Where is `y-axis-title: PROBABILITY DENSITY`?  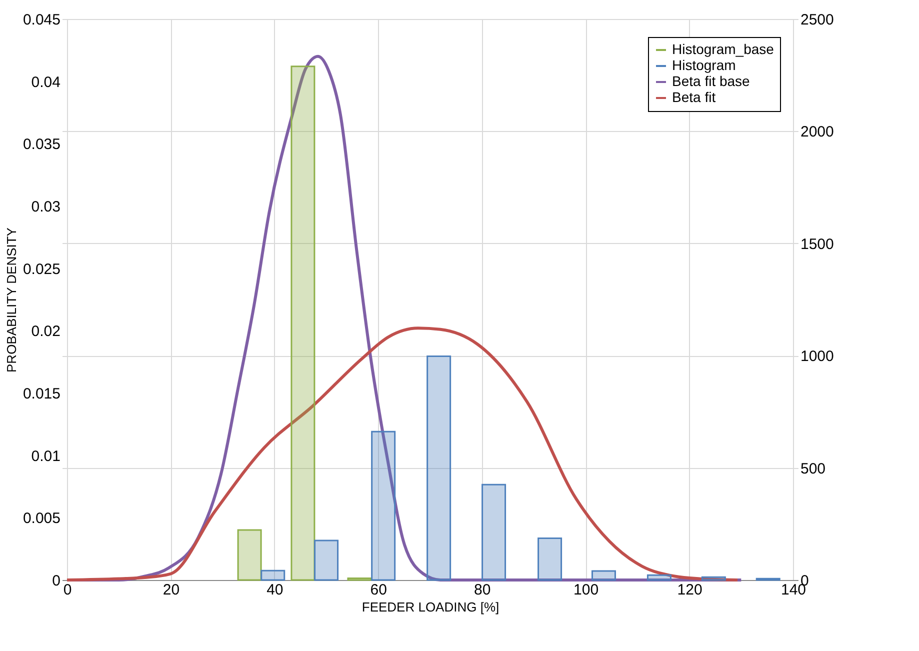 y-axis-title: PROBABILITY DENSITY is located at coordinates (11, 299).